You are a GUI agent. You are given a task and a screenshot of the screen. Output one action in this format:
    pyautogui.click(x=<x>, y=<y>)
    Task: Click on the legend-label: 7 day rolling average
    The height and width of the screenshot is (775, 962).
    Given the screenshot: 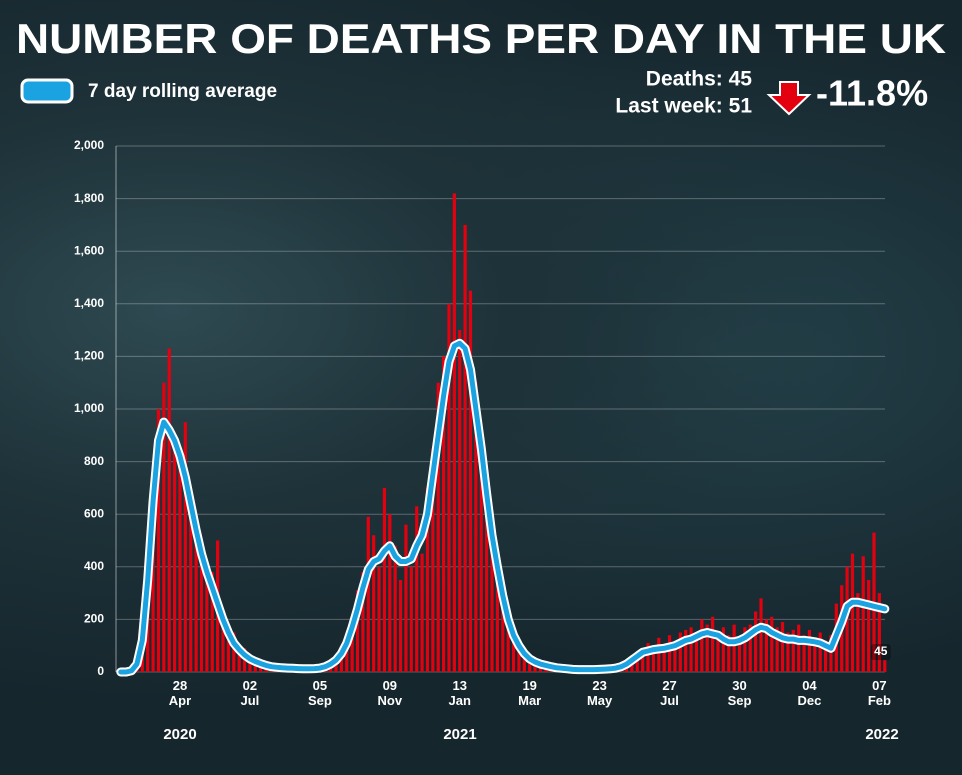 What is the action you would take?
    pyautogui.click(x=182, y=91)
    